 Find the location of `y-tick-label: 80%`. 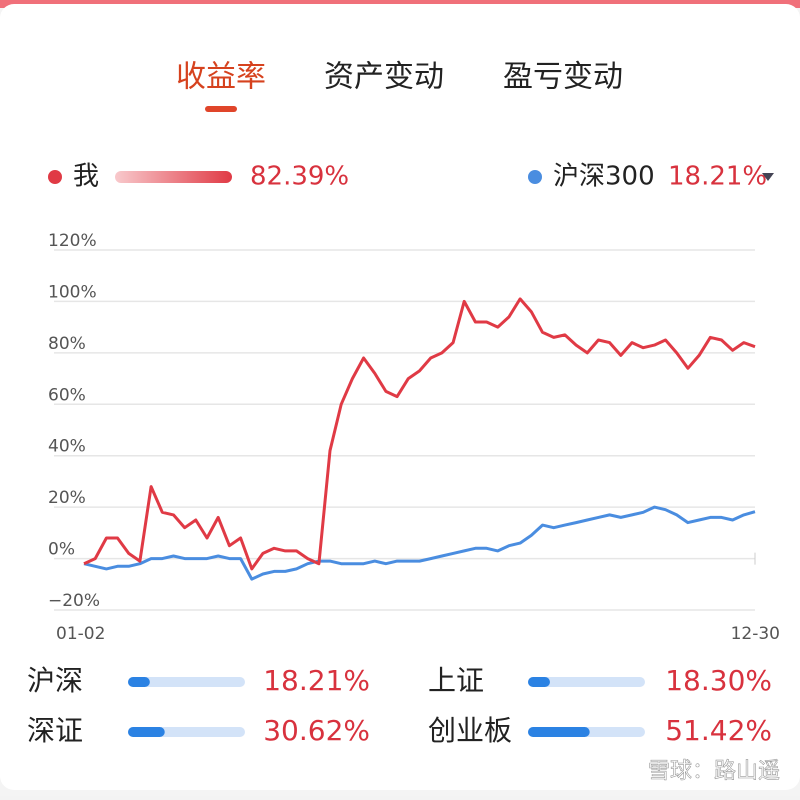

y-tick-label: 80% is located at coordinates (67, 344).